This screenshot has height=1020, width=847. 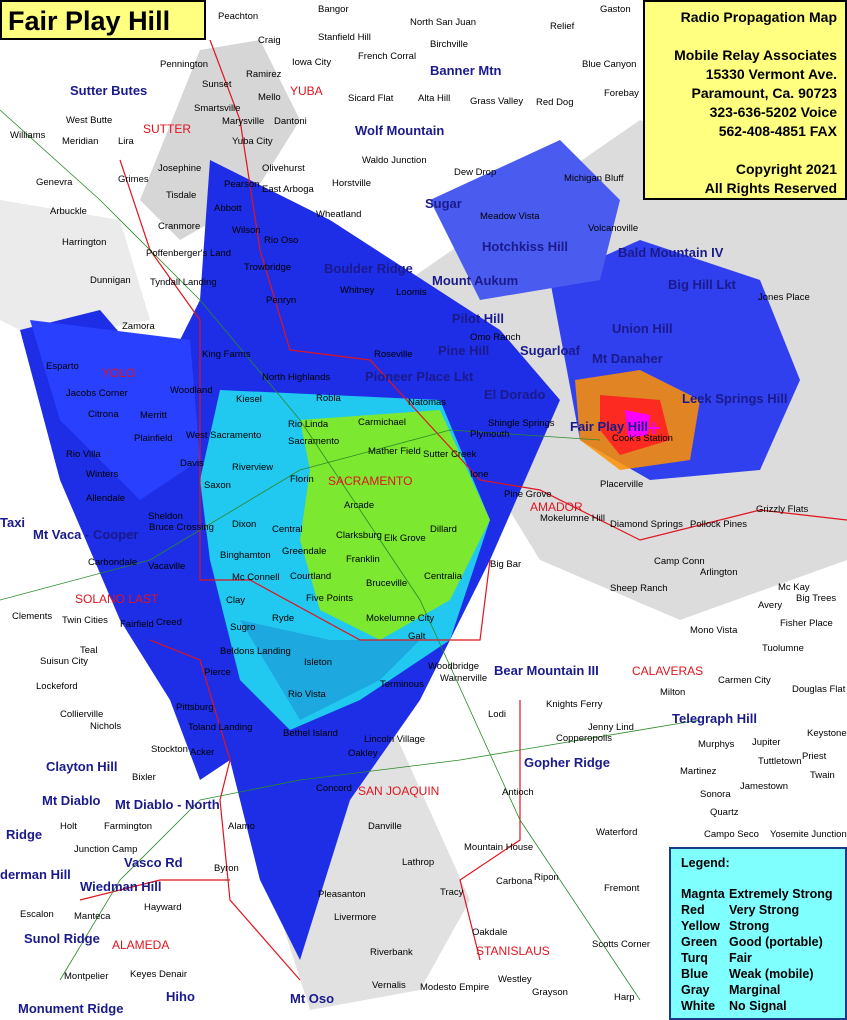 I want to click on town-label: Abbott, so click(x=228, y=208).